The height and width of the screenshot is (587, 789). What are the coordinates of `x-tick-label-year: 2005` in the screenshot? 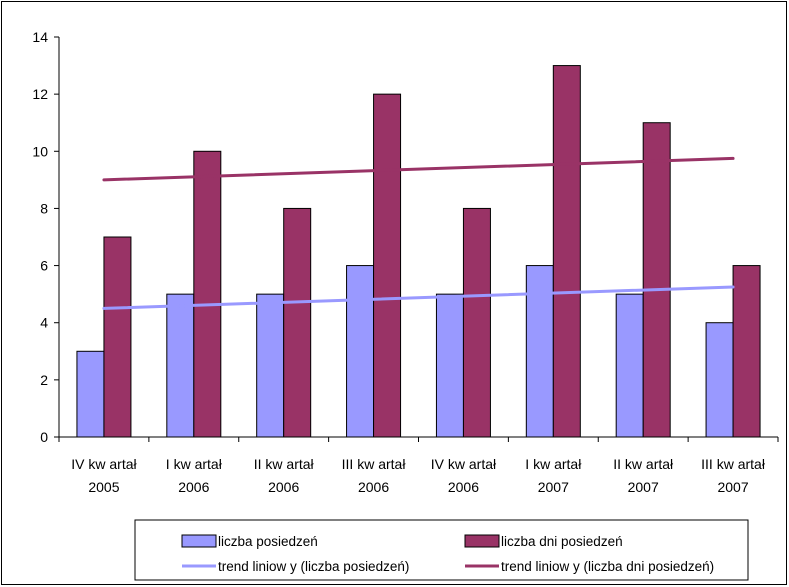 It's located at (103, 487).